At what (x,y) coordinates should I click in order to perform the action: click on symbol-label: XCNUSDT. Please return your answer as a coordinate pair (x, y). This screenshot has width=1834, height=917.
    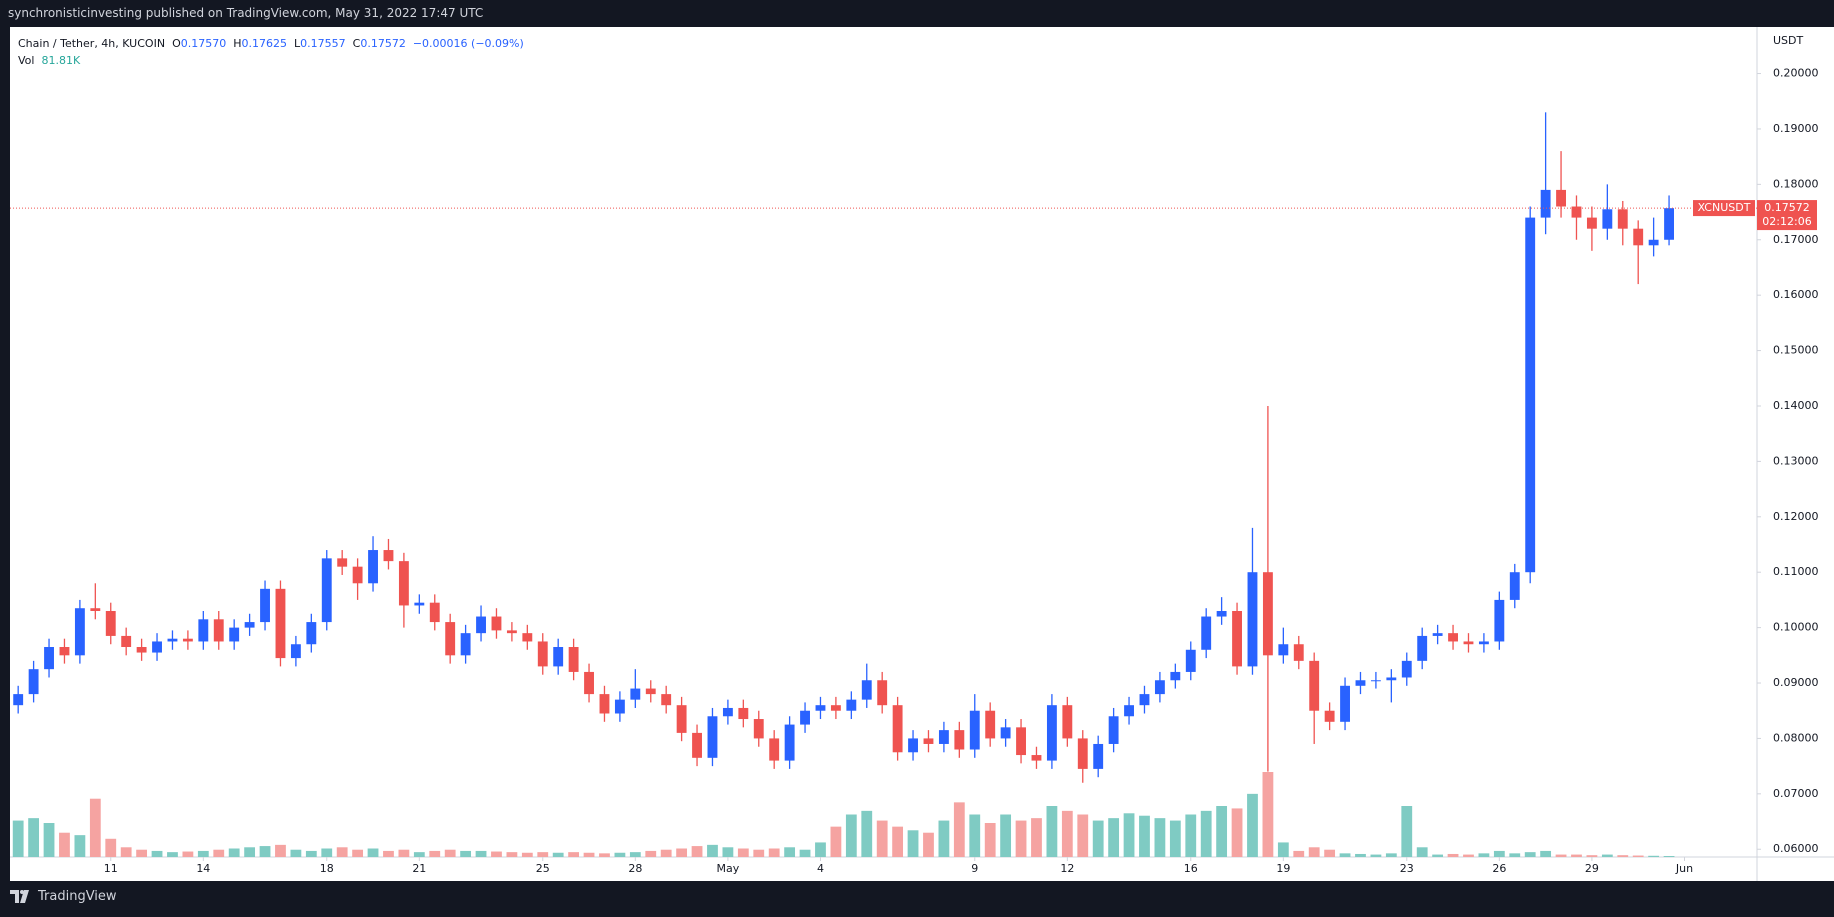
    Looking at the image, I should click on (1724, 207).